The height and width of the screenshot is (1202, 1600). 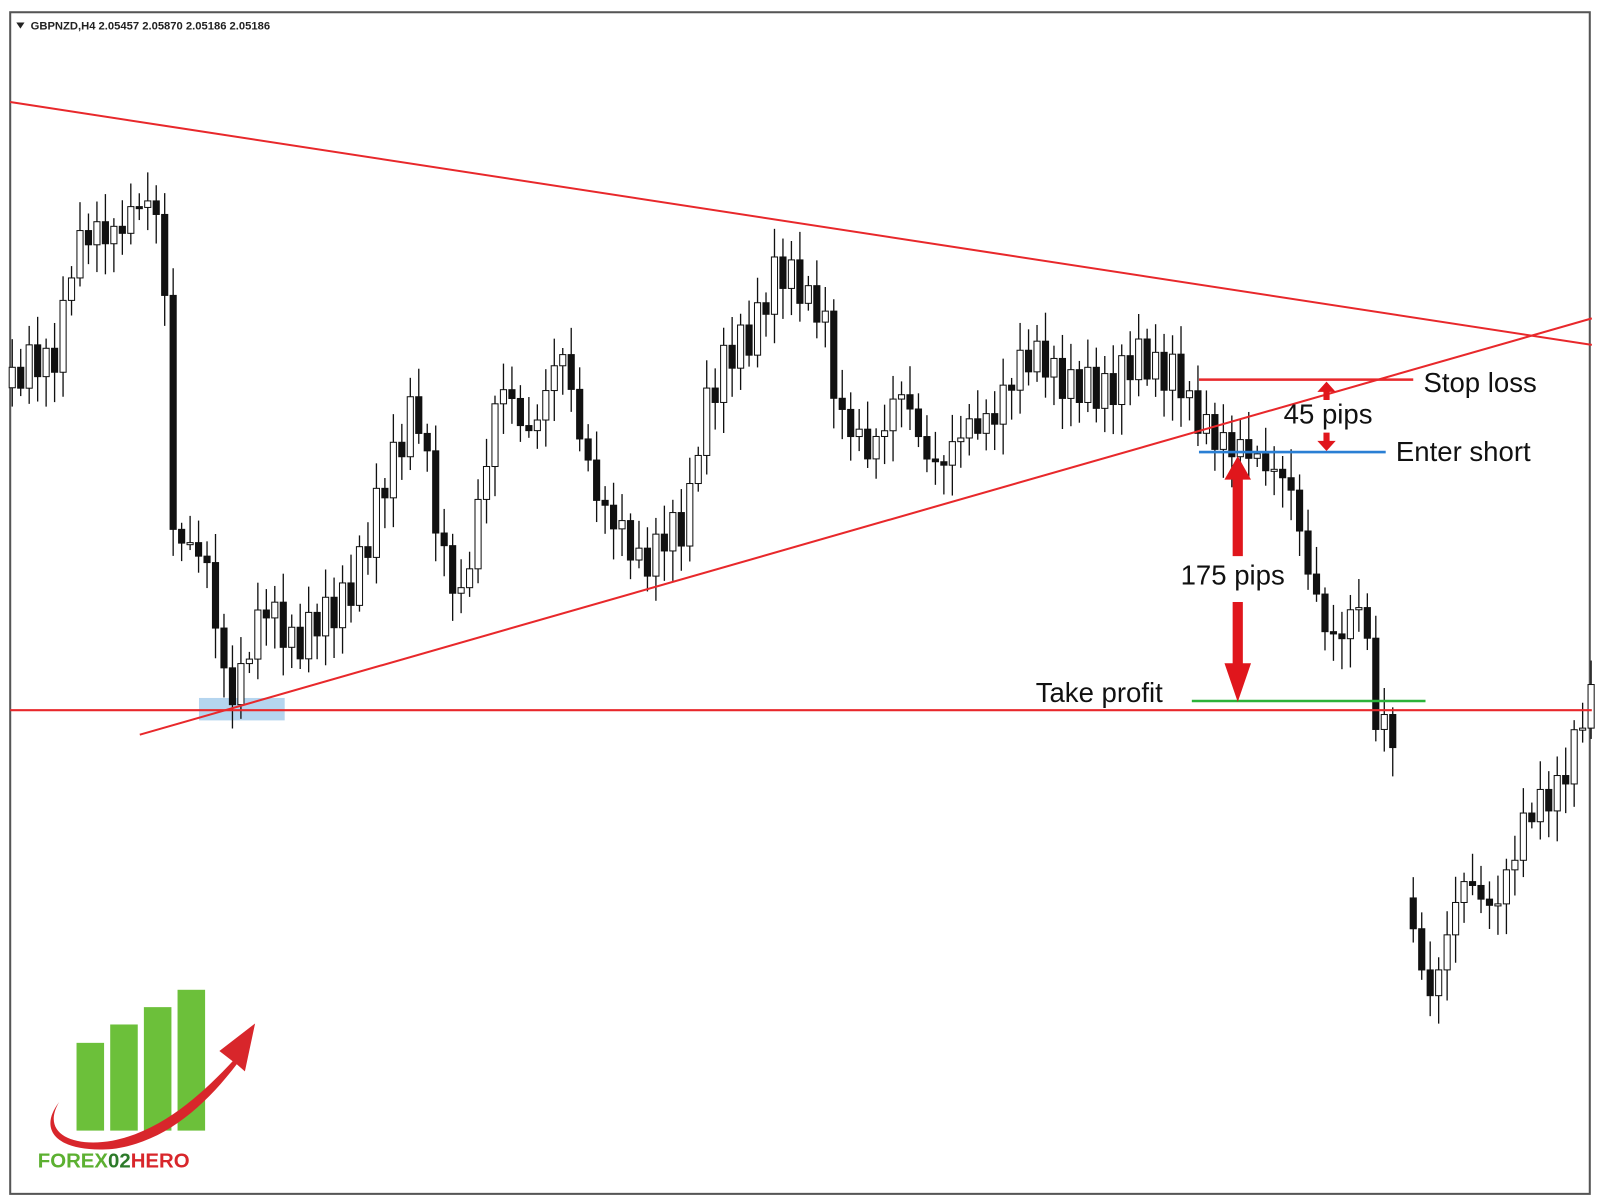 What do you see at coordinates (73, 1161) in the screenshot?
I see `logo-part: FOREX` at bounding box center [73, 1161].